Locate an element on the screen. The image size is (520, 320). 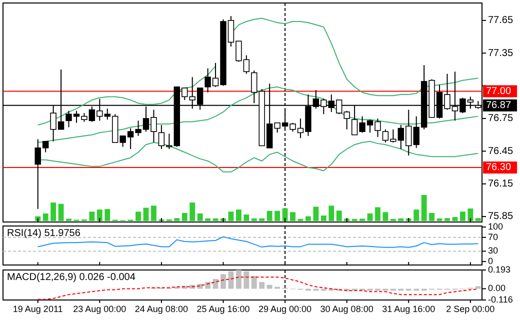
x-tick-label: 19 Aug 2011 is located at coordinates (37, 309).